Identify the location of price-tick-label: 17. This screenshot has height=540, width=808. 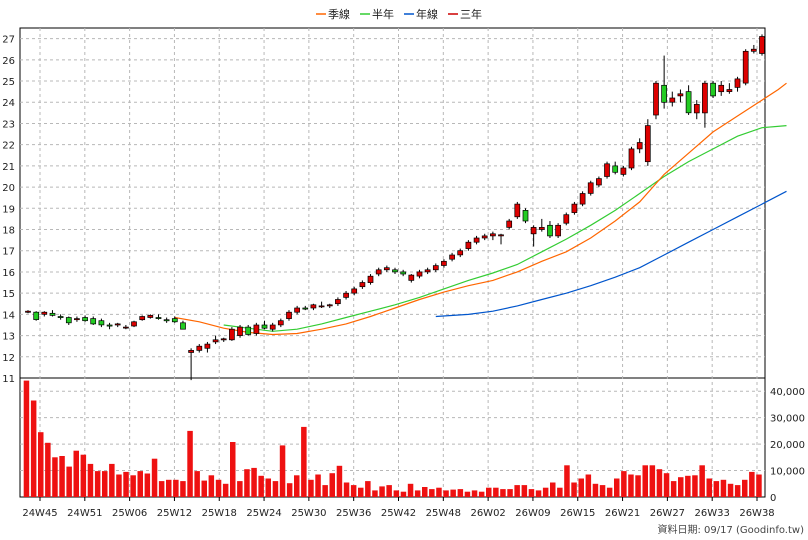
(8, 252).